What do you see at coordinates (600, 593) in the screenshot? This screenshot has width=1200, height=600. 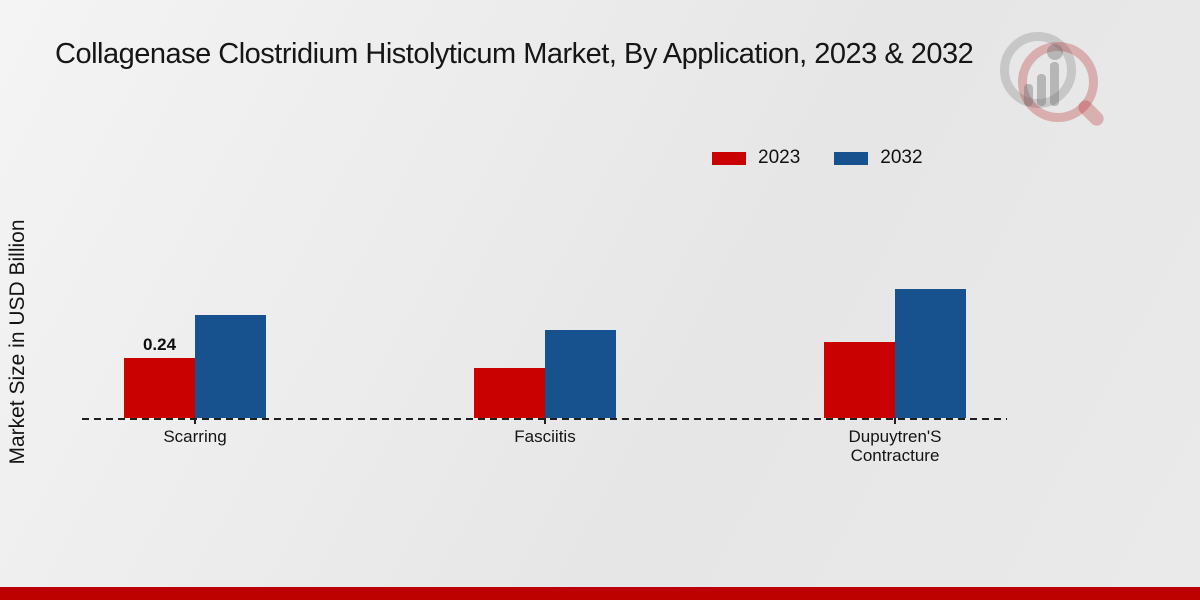 I see `footer-accent-bar` at bounding box center [600, 593].